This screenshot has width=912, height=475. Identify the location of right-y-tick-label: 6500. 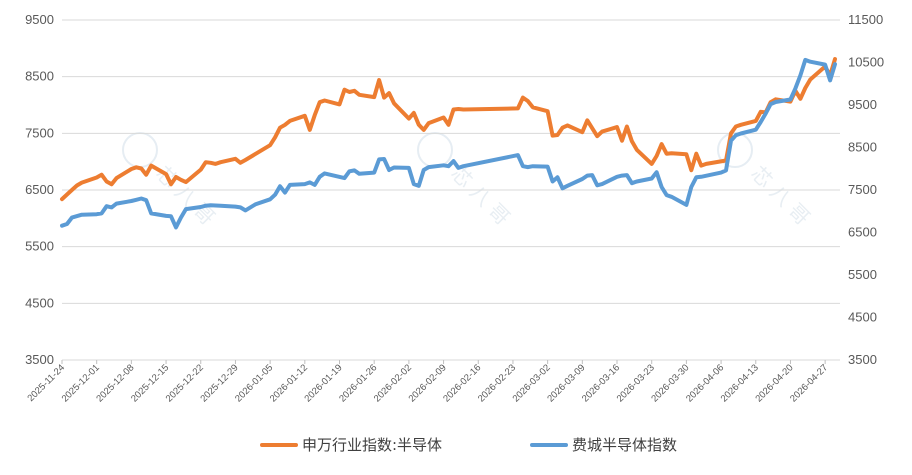
(862, 232).